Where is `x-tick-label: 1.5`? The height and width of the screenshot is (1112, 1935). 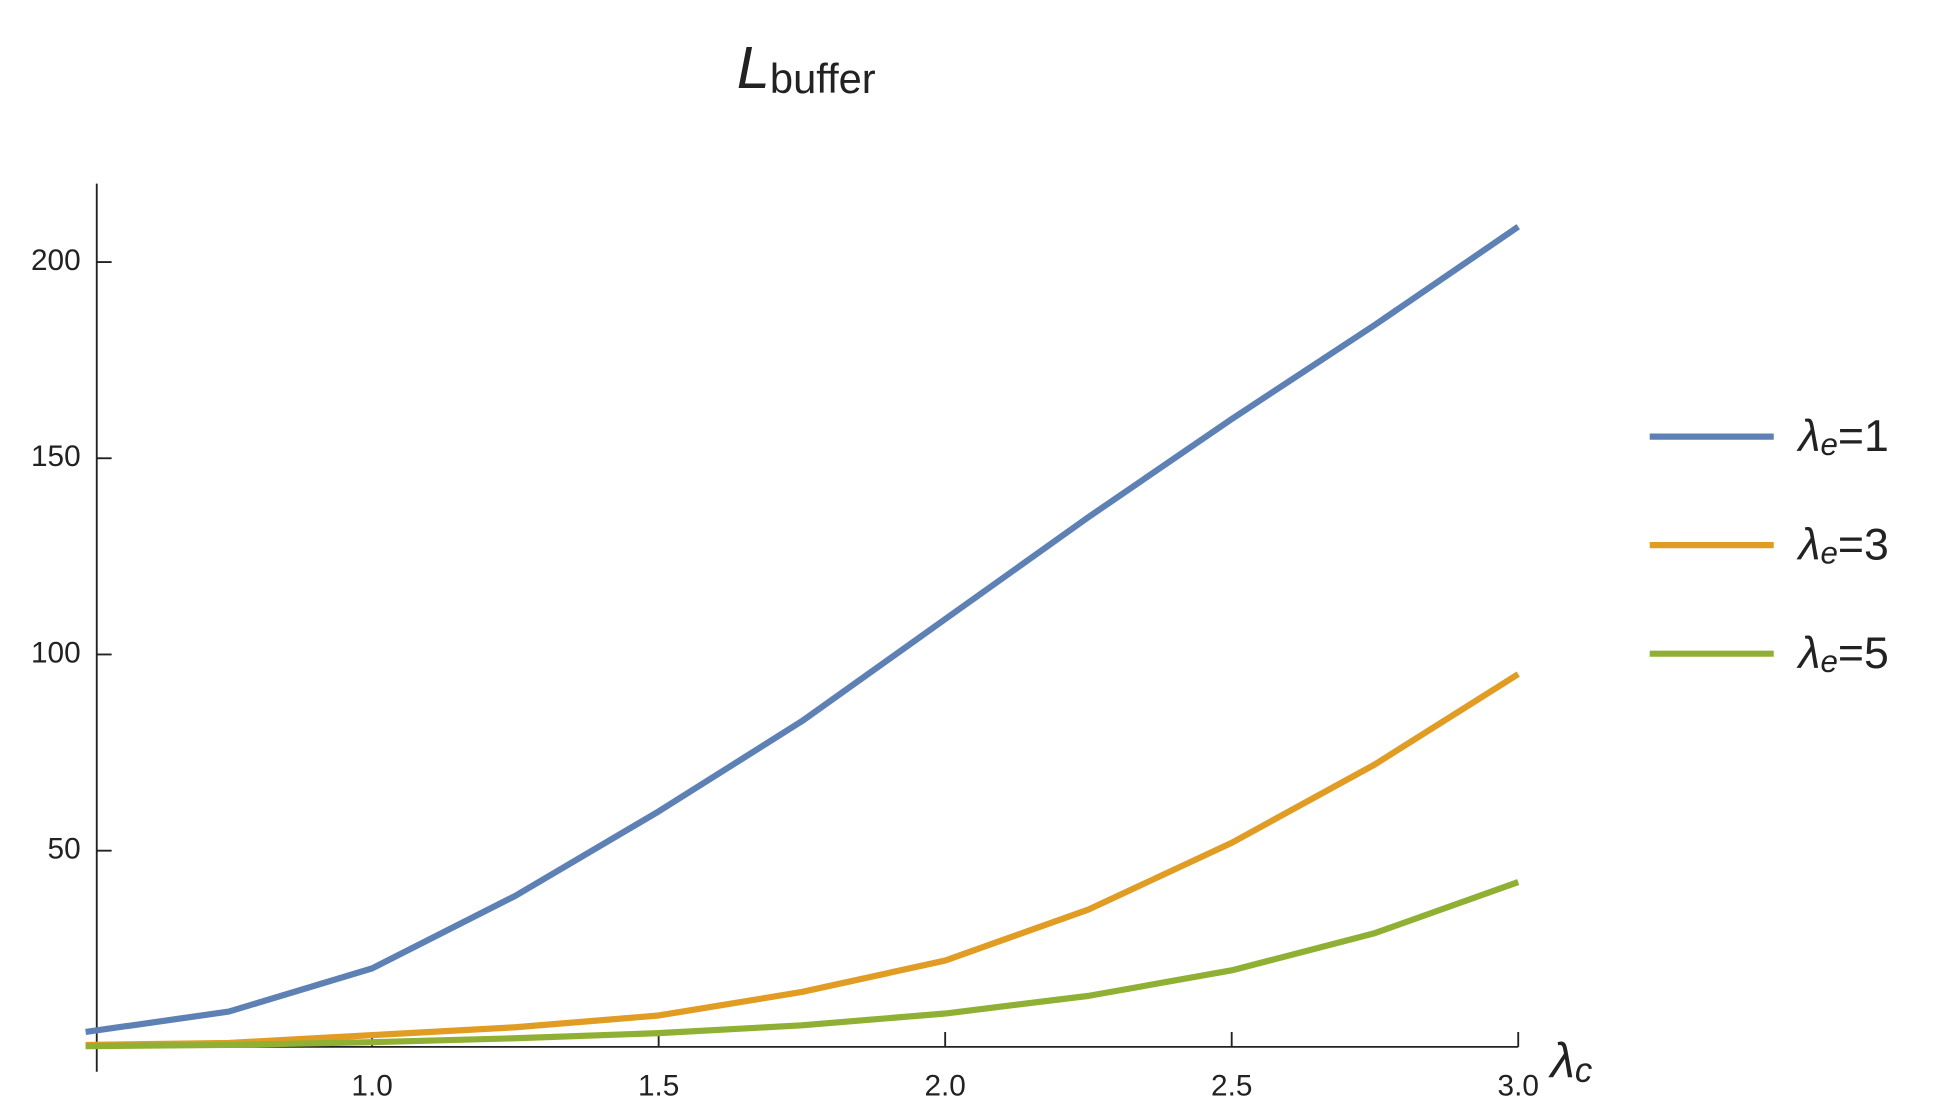 x-tick-label: 1.5 is located at coordinates (658, 1086).